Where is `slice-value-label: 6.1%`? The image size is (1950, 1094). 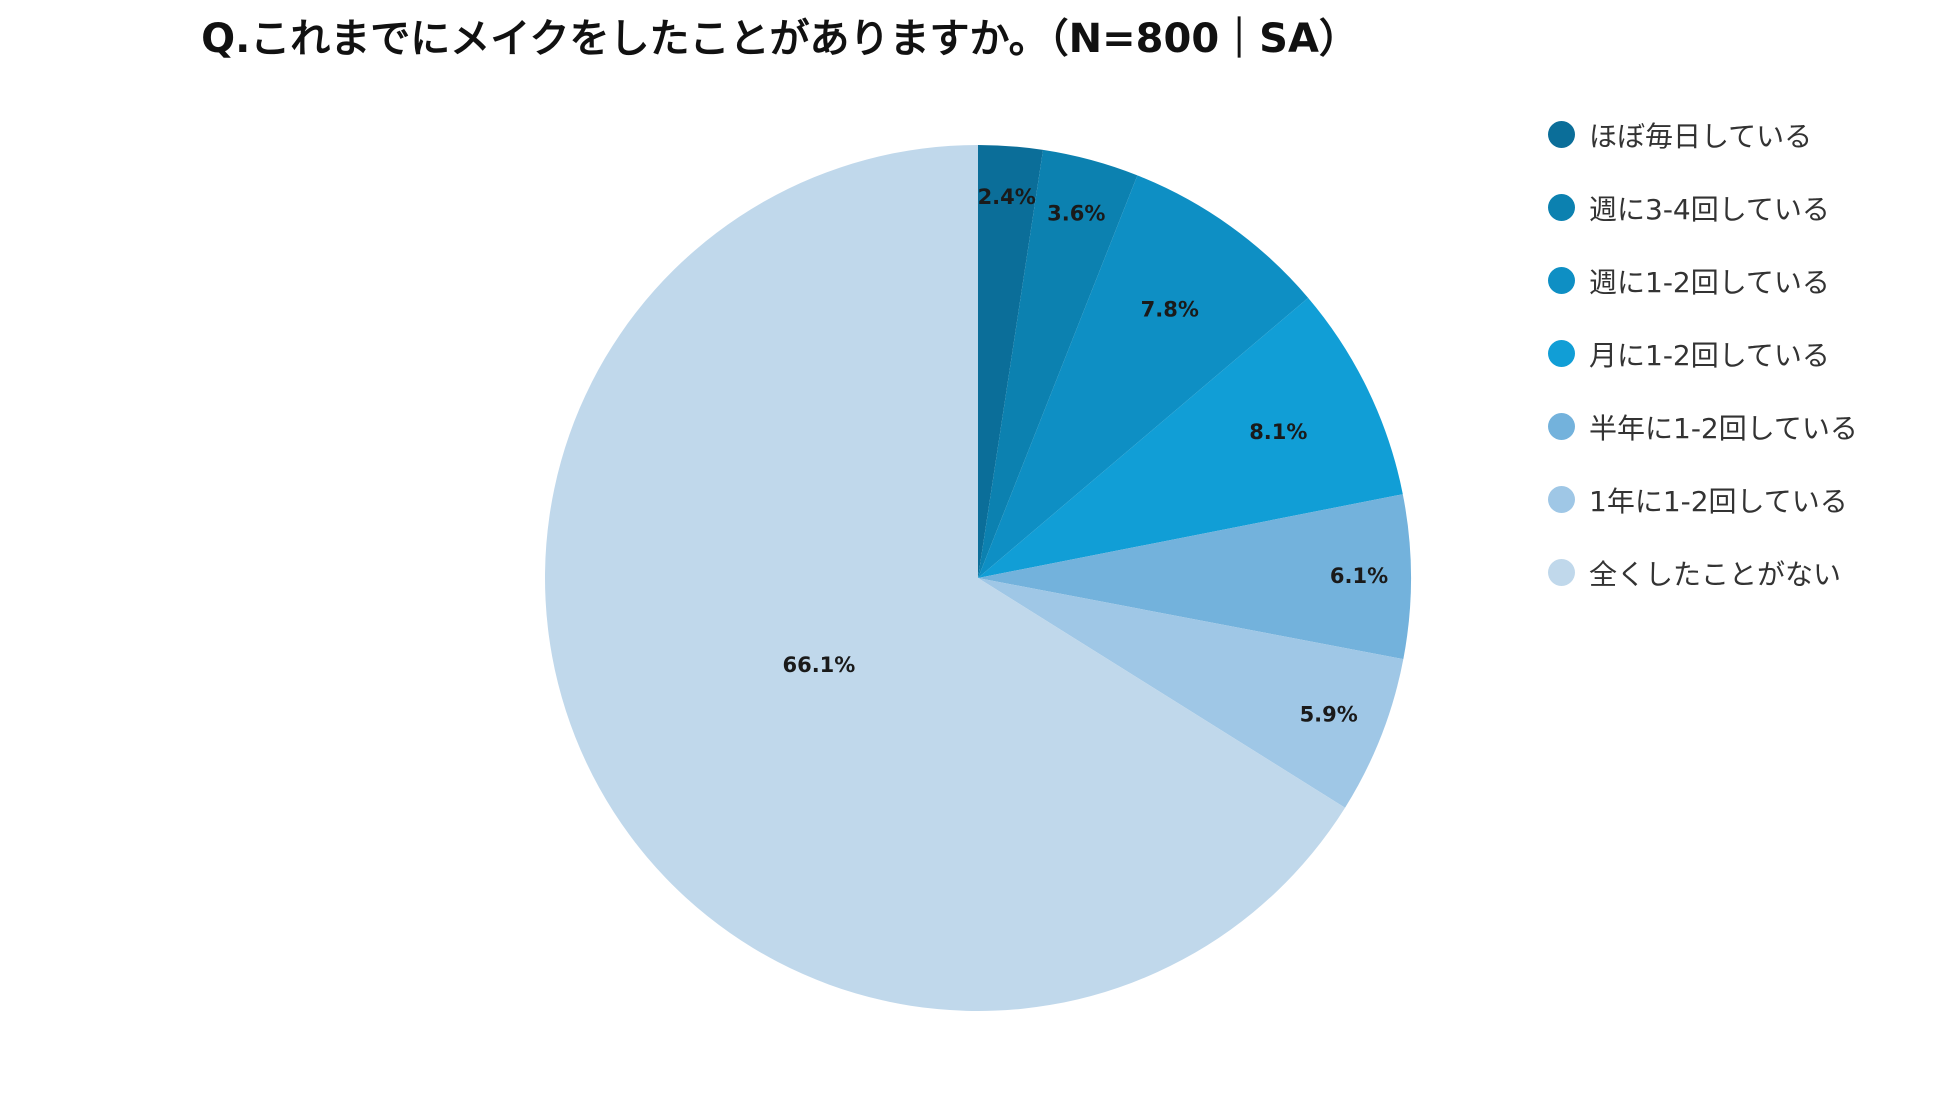 slice-value-label: 6.1% is located at coordinates (1359, 576).